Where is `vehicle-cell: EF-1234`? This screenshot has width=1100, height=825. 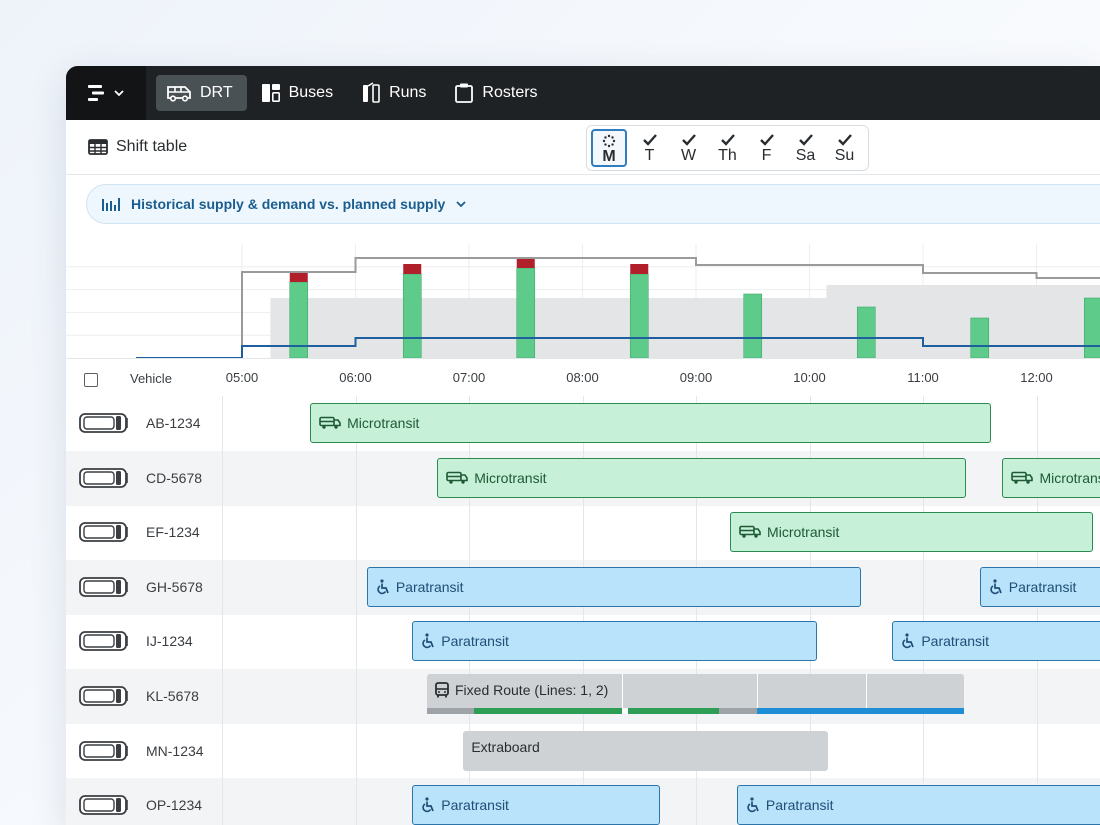 vehicle-cell: EF-1234 is located at coordinates (144, 533).